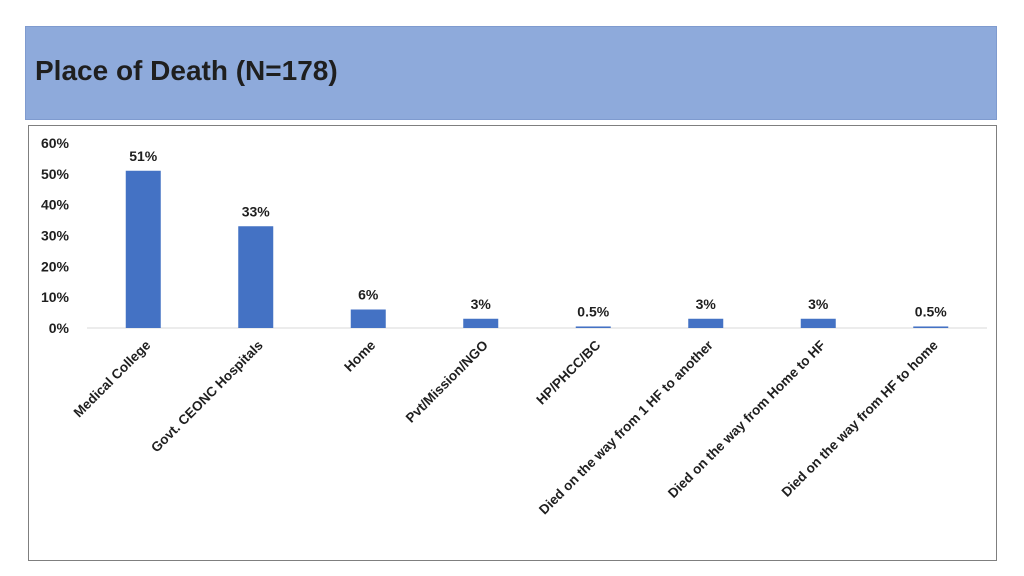 The height and width of the screenshot is (576, 1024). I want to click on y-tick-label: 10%, so click(55, 297).